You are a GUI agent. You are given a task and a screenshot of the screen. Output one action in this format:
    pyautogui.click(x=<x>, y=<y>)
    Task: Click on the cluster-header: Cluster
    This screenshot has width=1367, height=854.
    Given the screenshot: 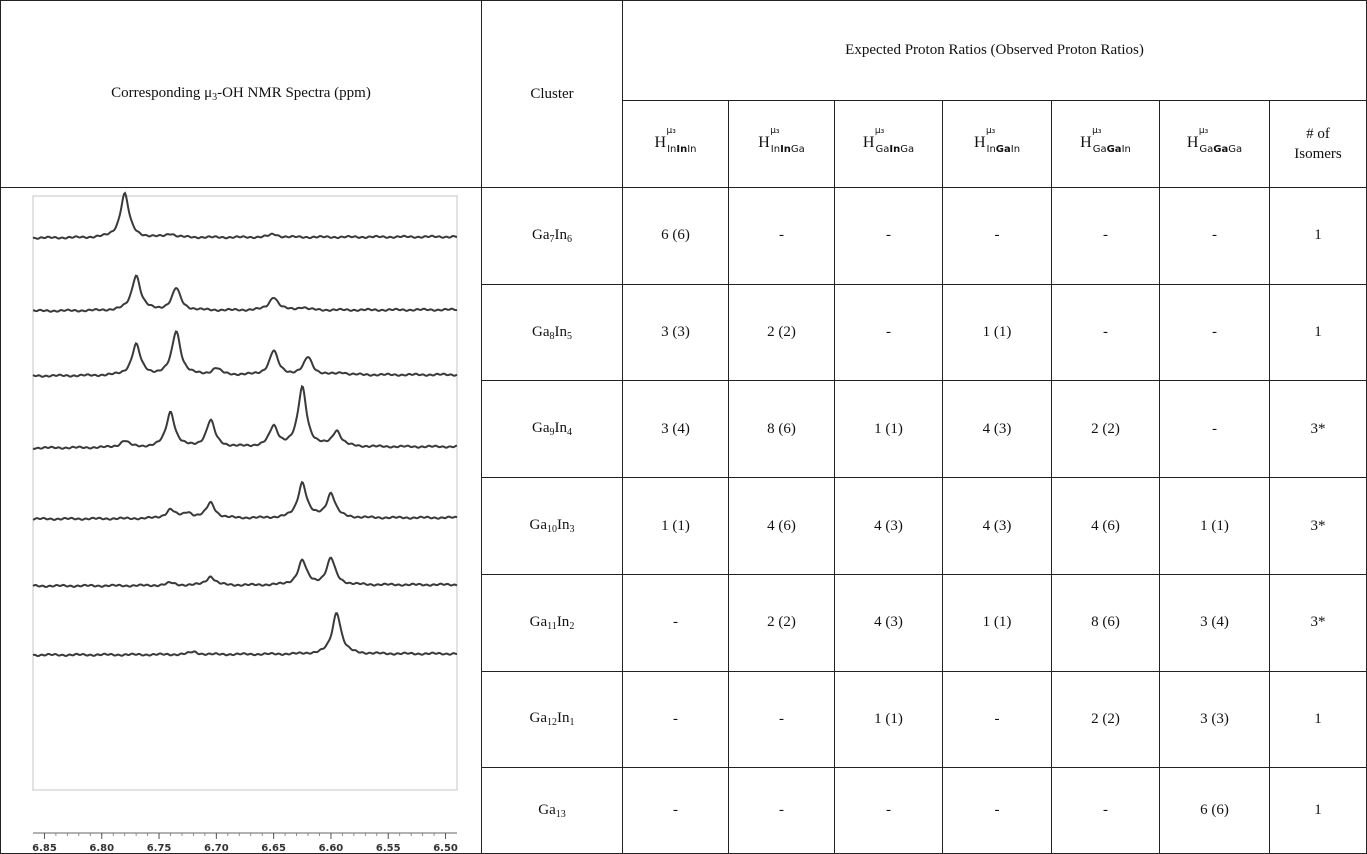 What is the action you would take?
    pyautogui.click(x=552, y=94)
    